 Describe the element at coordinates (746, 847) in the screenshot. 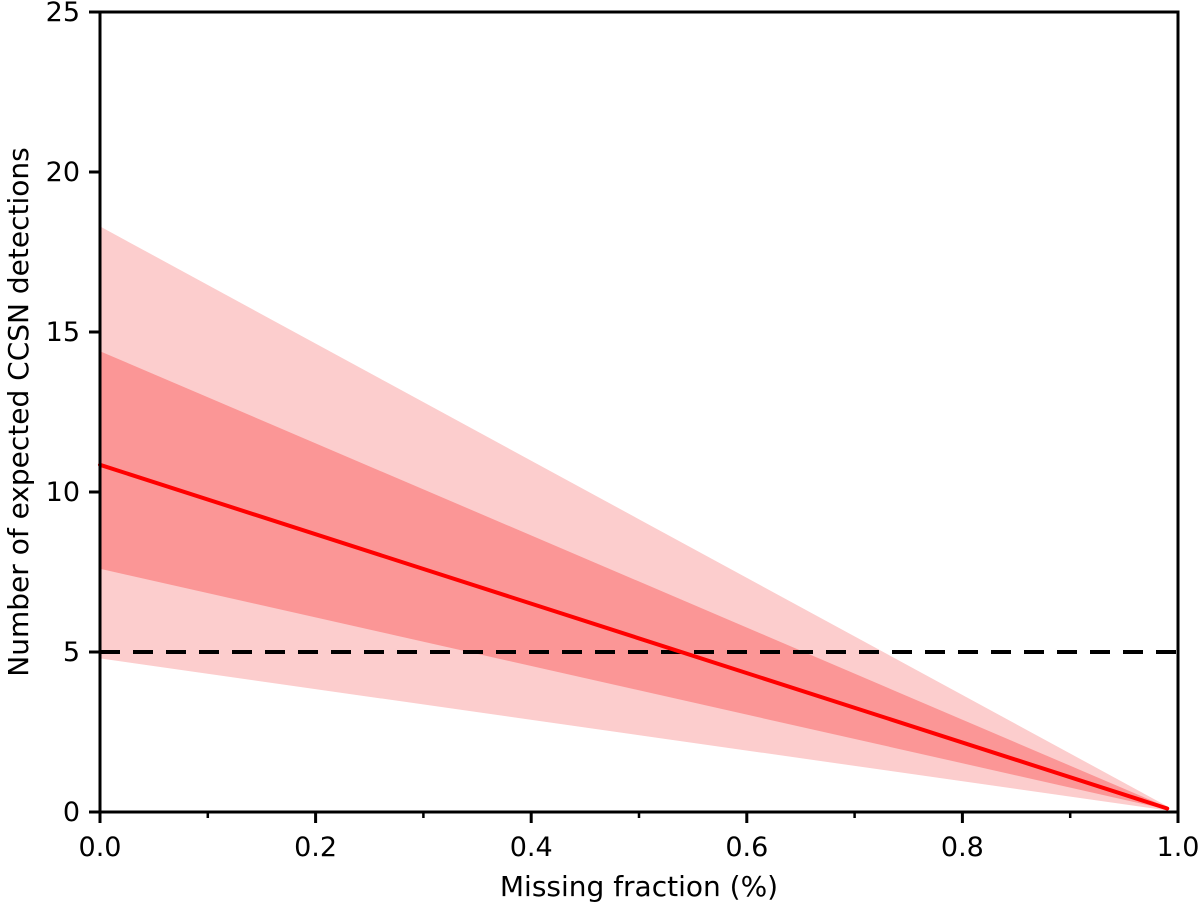

I see `x-tick-label: 0.6` at that location.